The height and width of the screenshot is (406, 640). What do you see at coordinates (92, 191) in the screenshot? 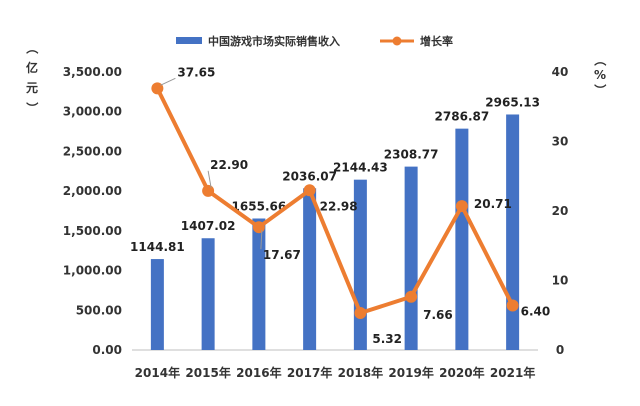
I see `y-left-tick-label: 2,000.00` at bounding box center [92, 191].